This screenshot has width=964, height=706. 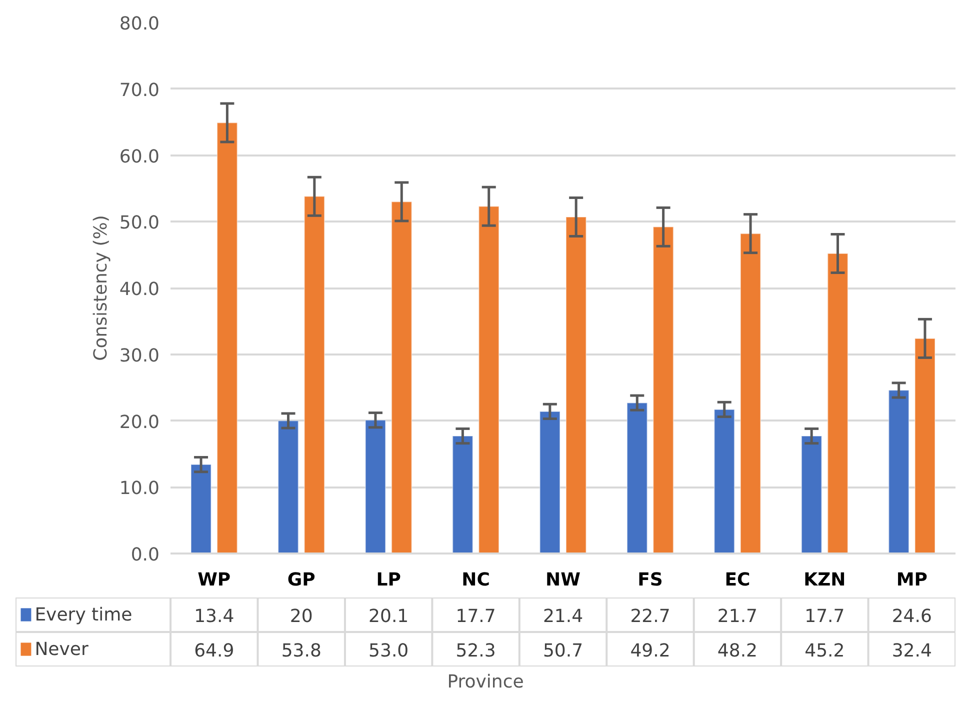 I want to click on y-tick-label: 70.0, so click(x=139, y=90).